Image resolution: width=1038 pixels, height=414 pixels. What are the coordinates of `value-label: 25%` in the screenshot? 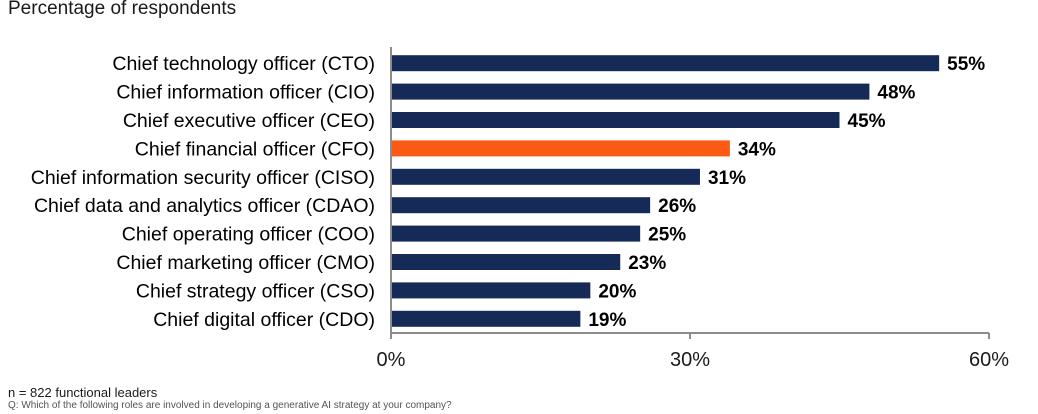 It's located at (667, 235).